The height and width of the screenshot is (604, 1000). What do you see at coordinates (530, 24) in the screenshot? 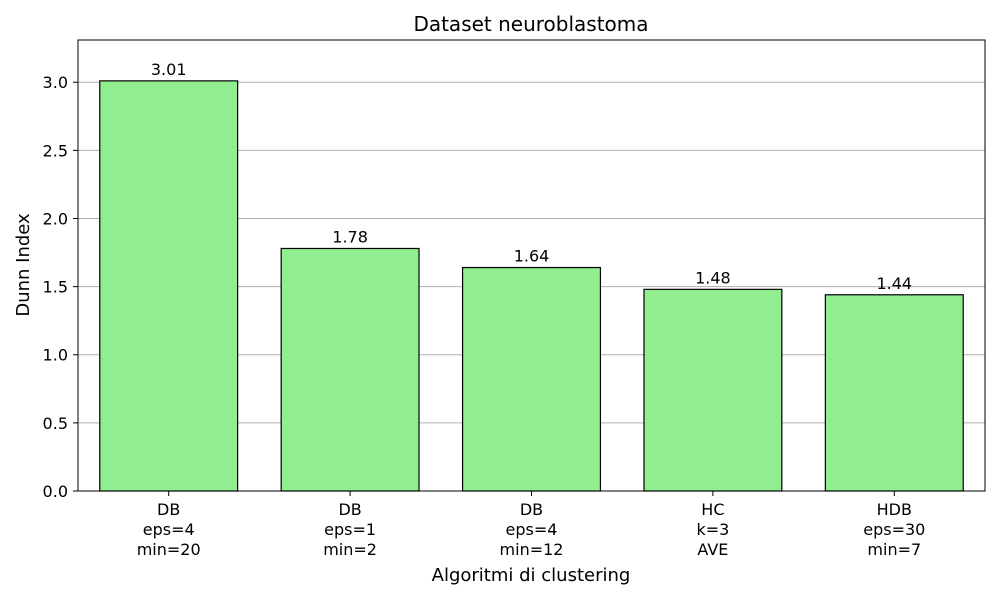
I see `chart-title: Dataset neuroblastoma` at bounding box center [530, 24].